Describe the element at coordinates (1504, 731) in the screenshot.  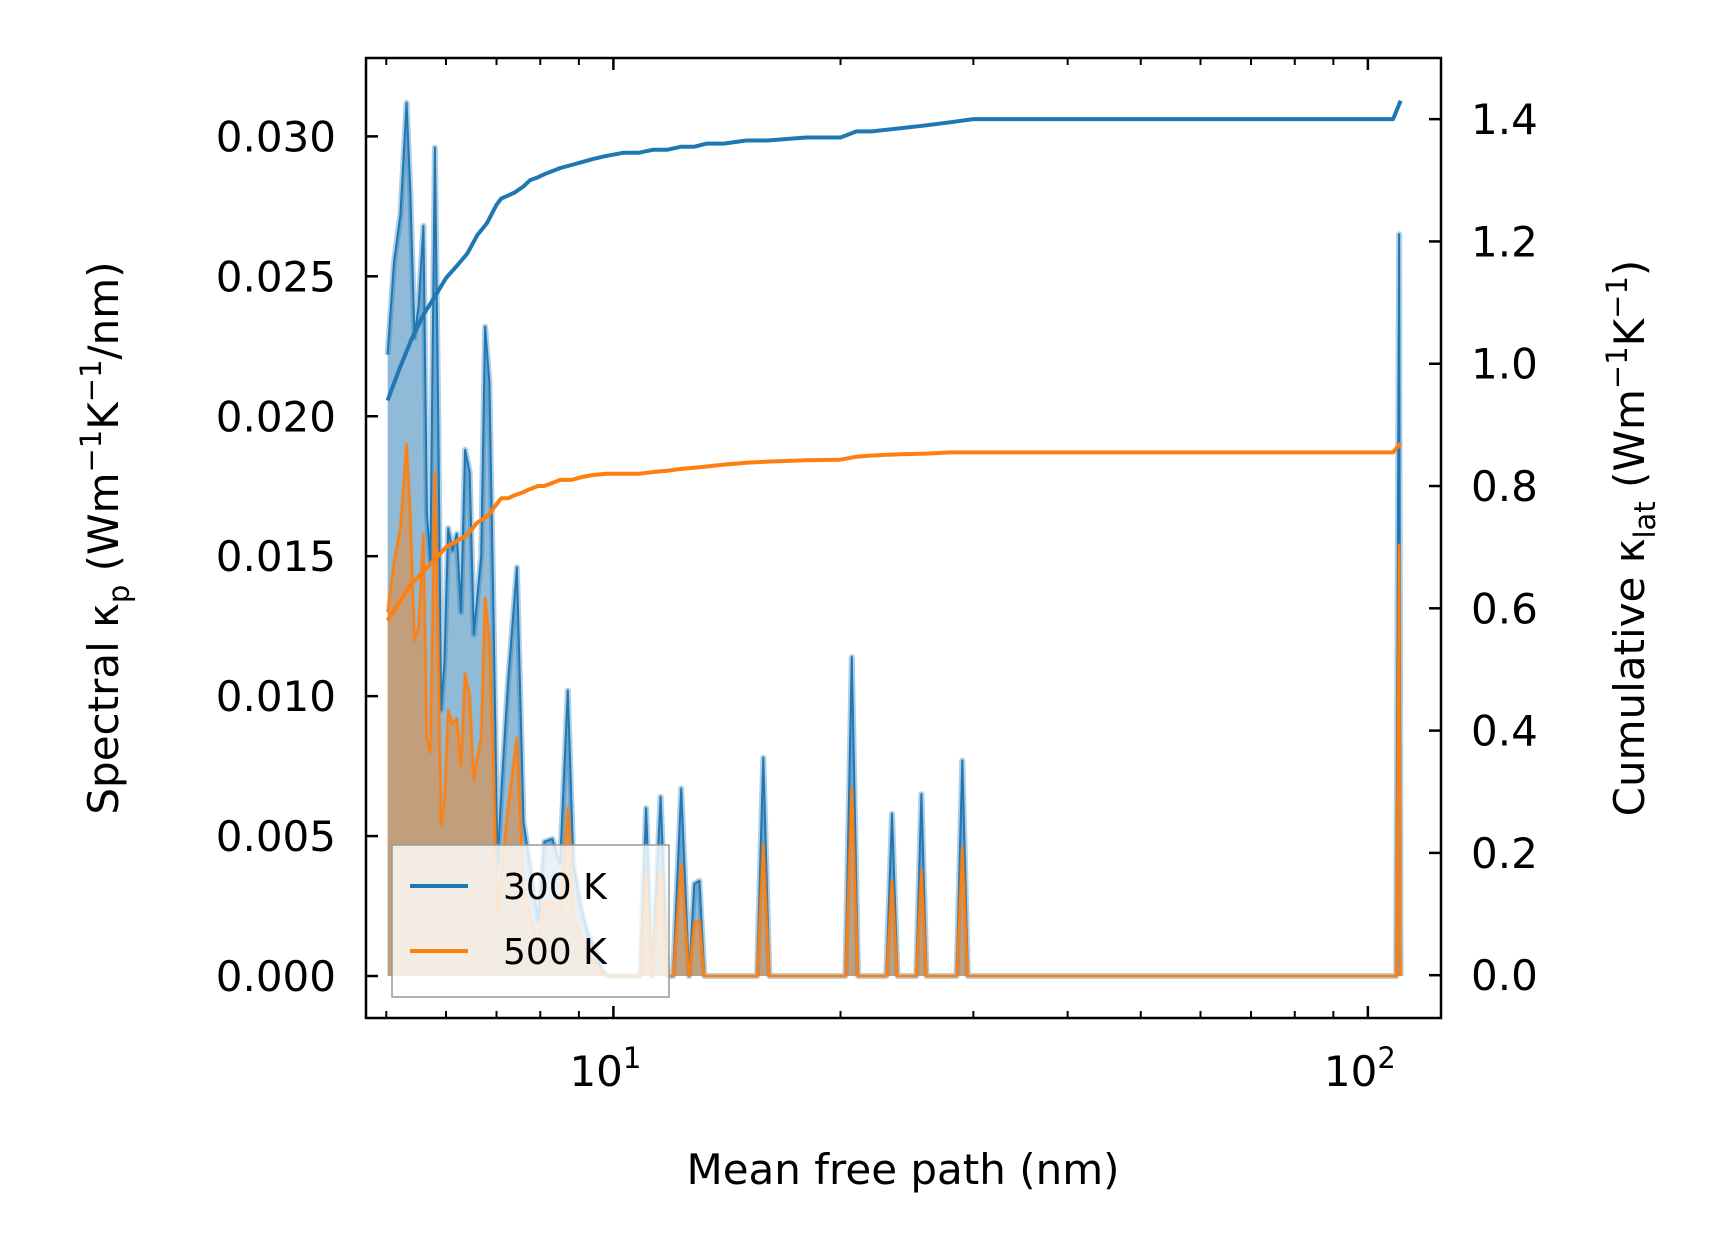
I see `y2-tick-label: 0.4` at that location.